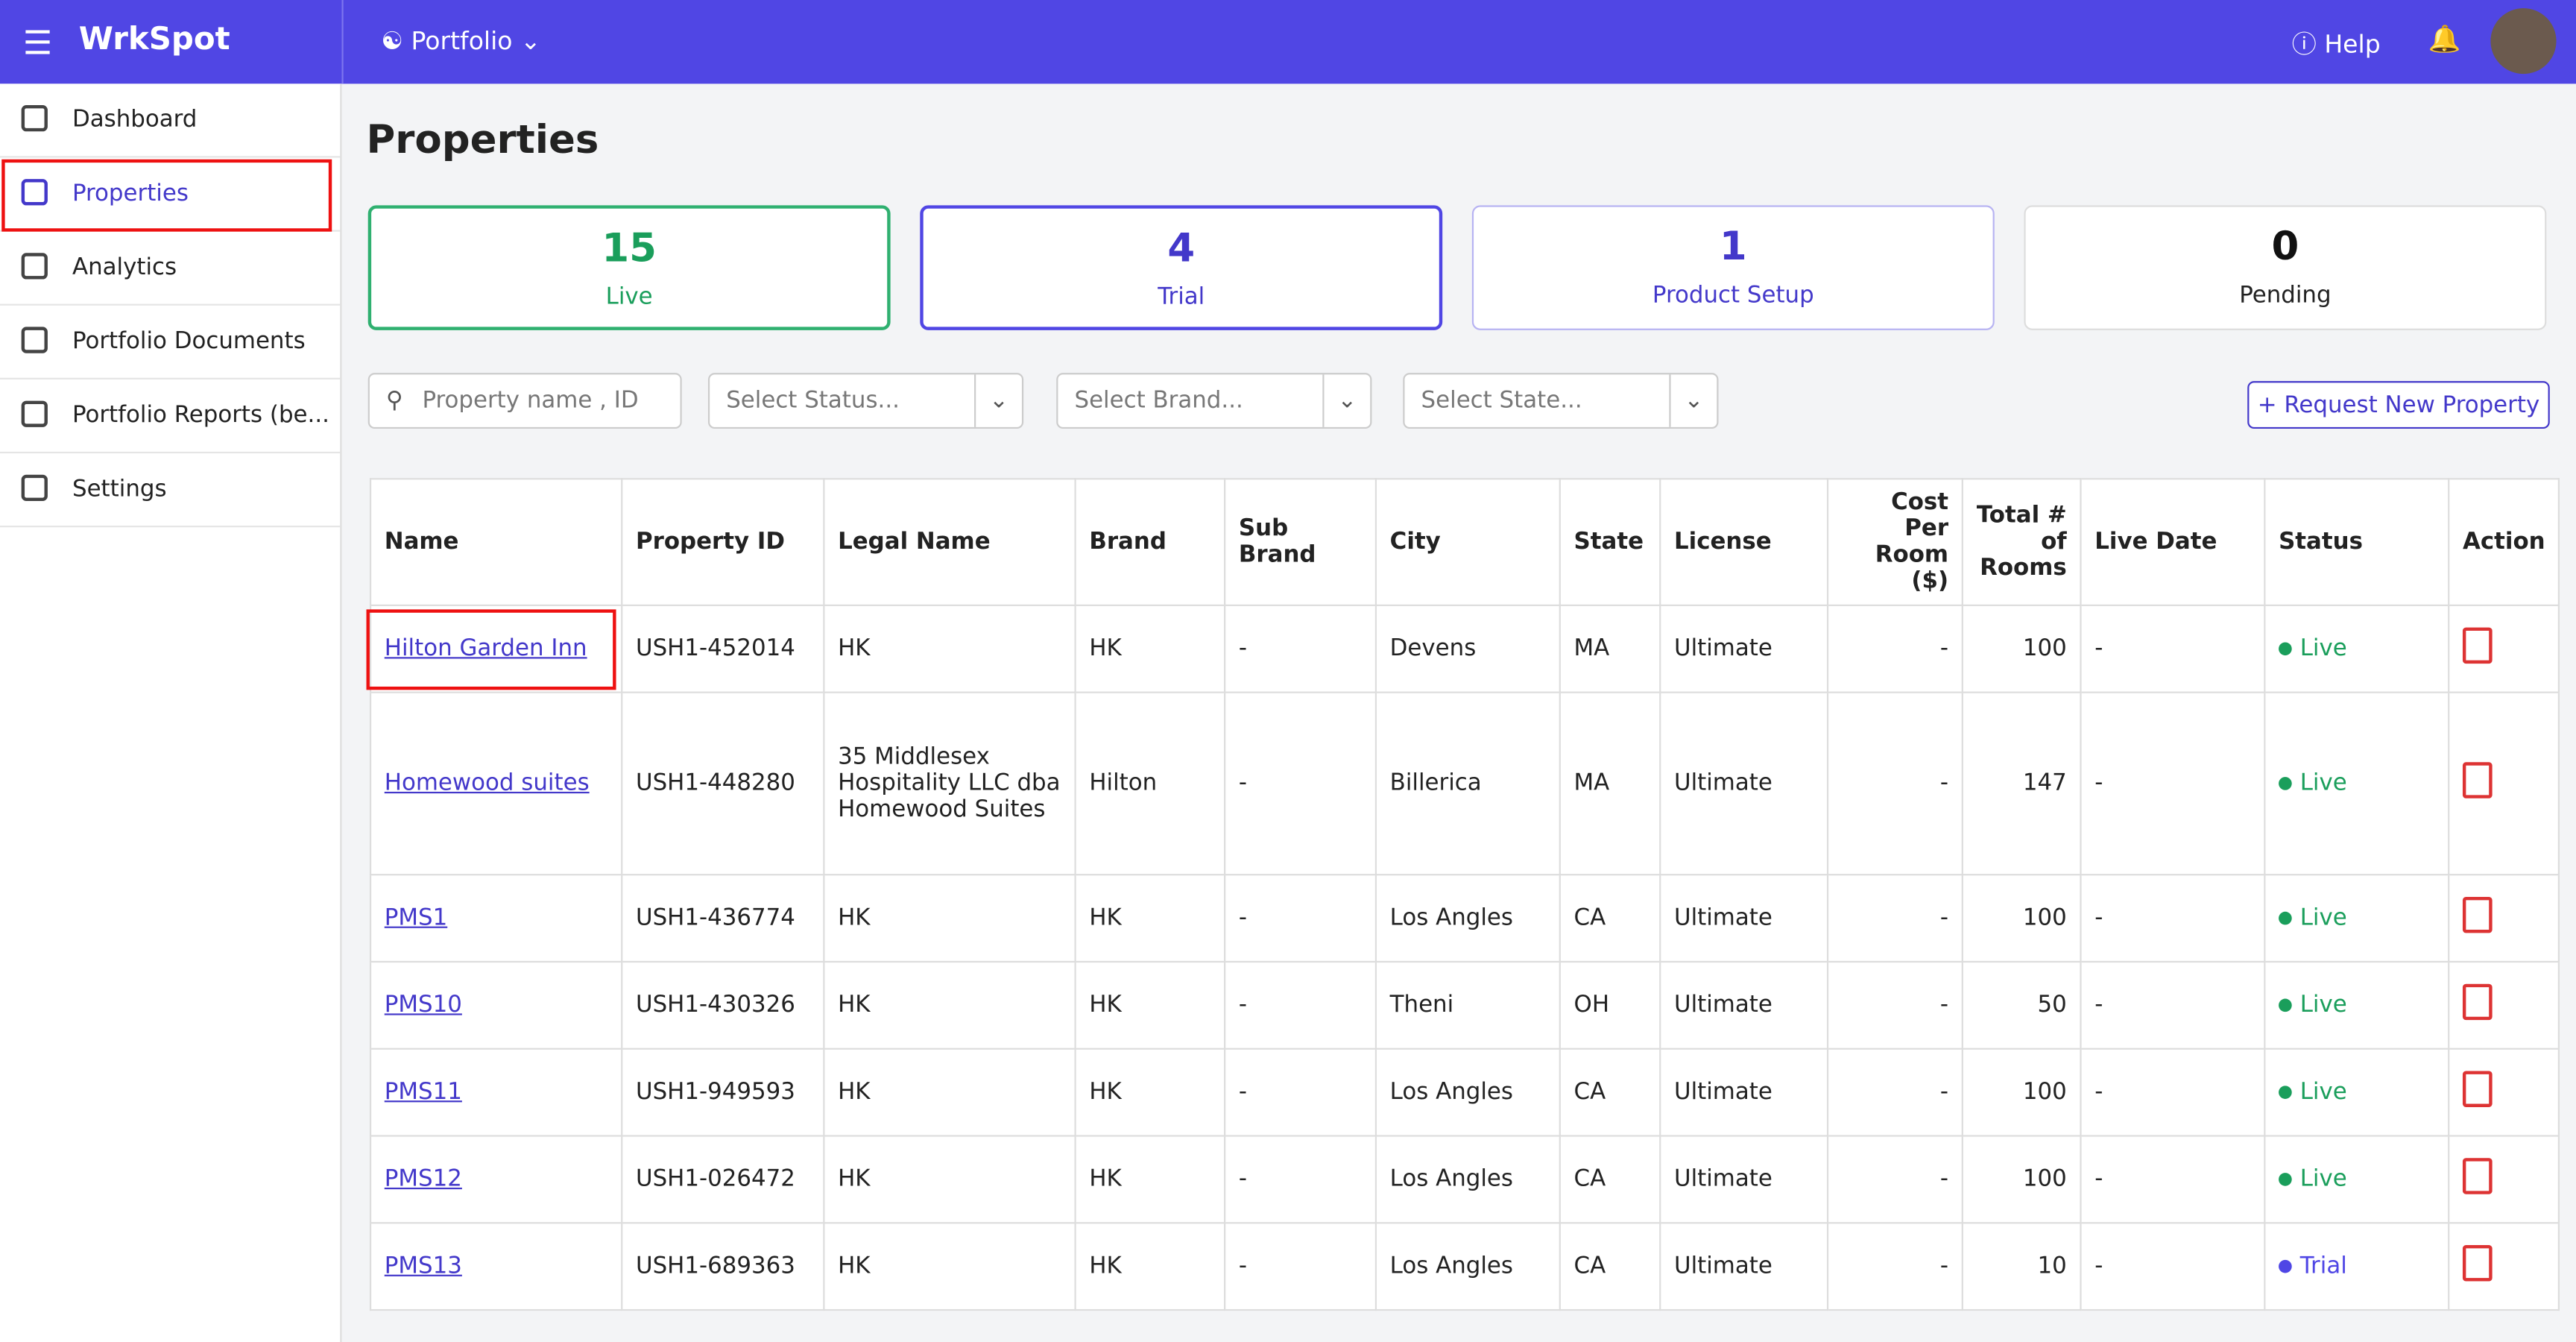 The image size is (2576, 1342). What do you see at coordinates (2021, 1266) in the screenshot?
I see `cell: 10` at bounding box center [2021, 1266].